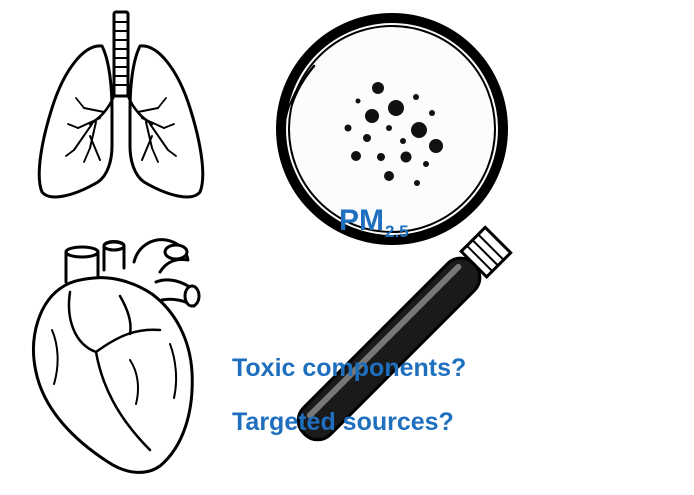  I want to click on pm25-label: PM2.5, so click(374, 222).